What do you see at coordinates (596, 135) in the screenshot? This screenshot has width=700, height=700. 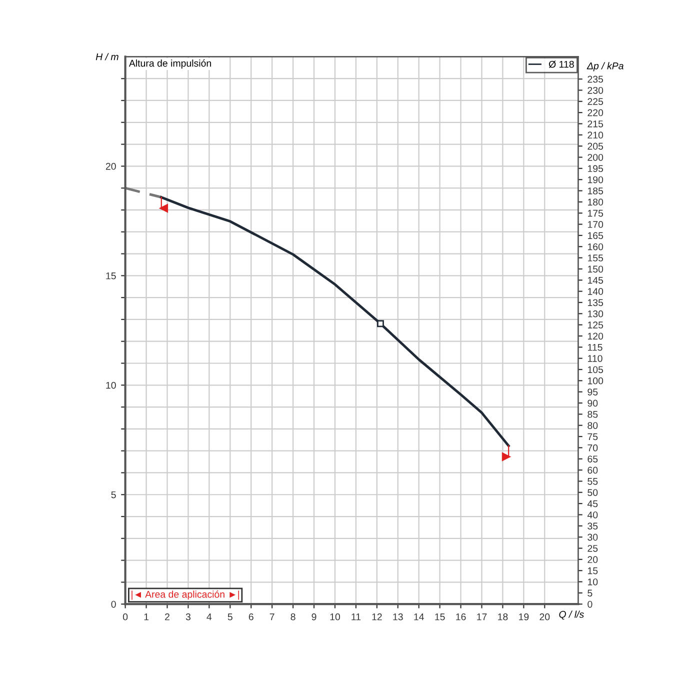 I see `y2-tick-label: 210` at bounding box center [596, 135].